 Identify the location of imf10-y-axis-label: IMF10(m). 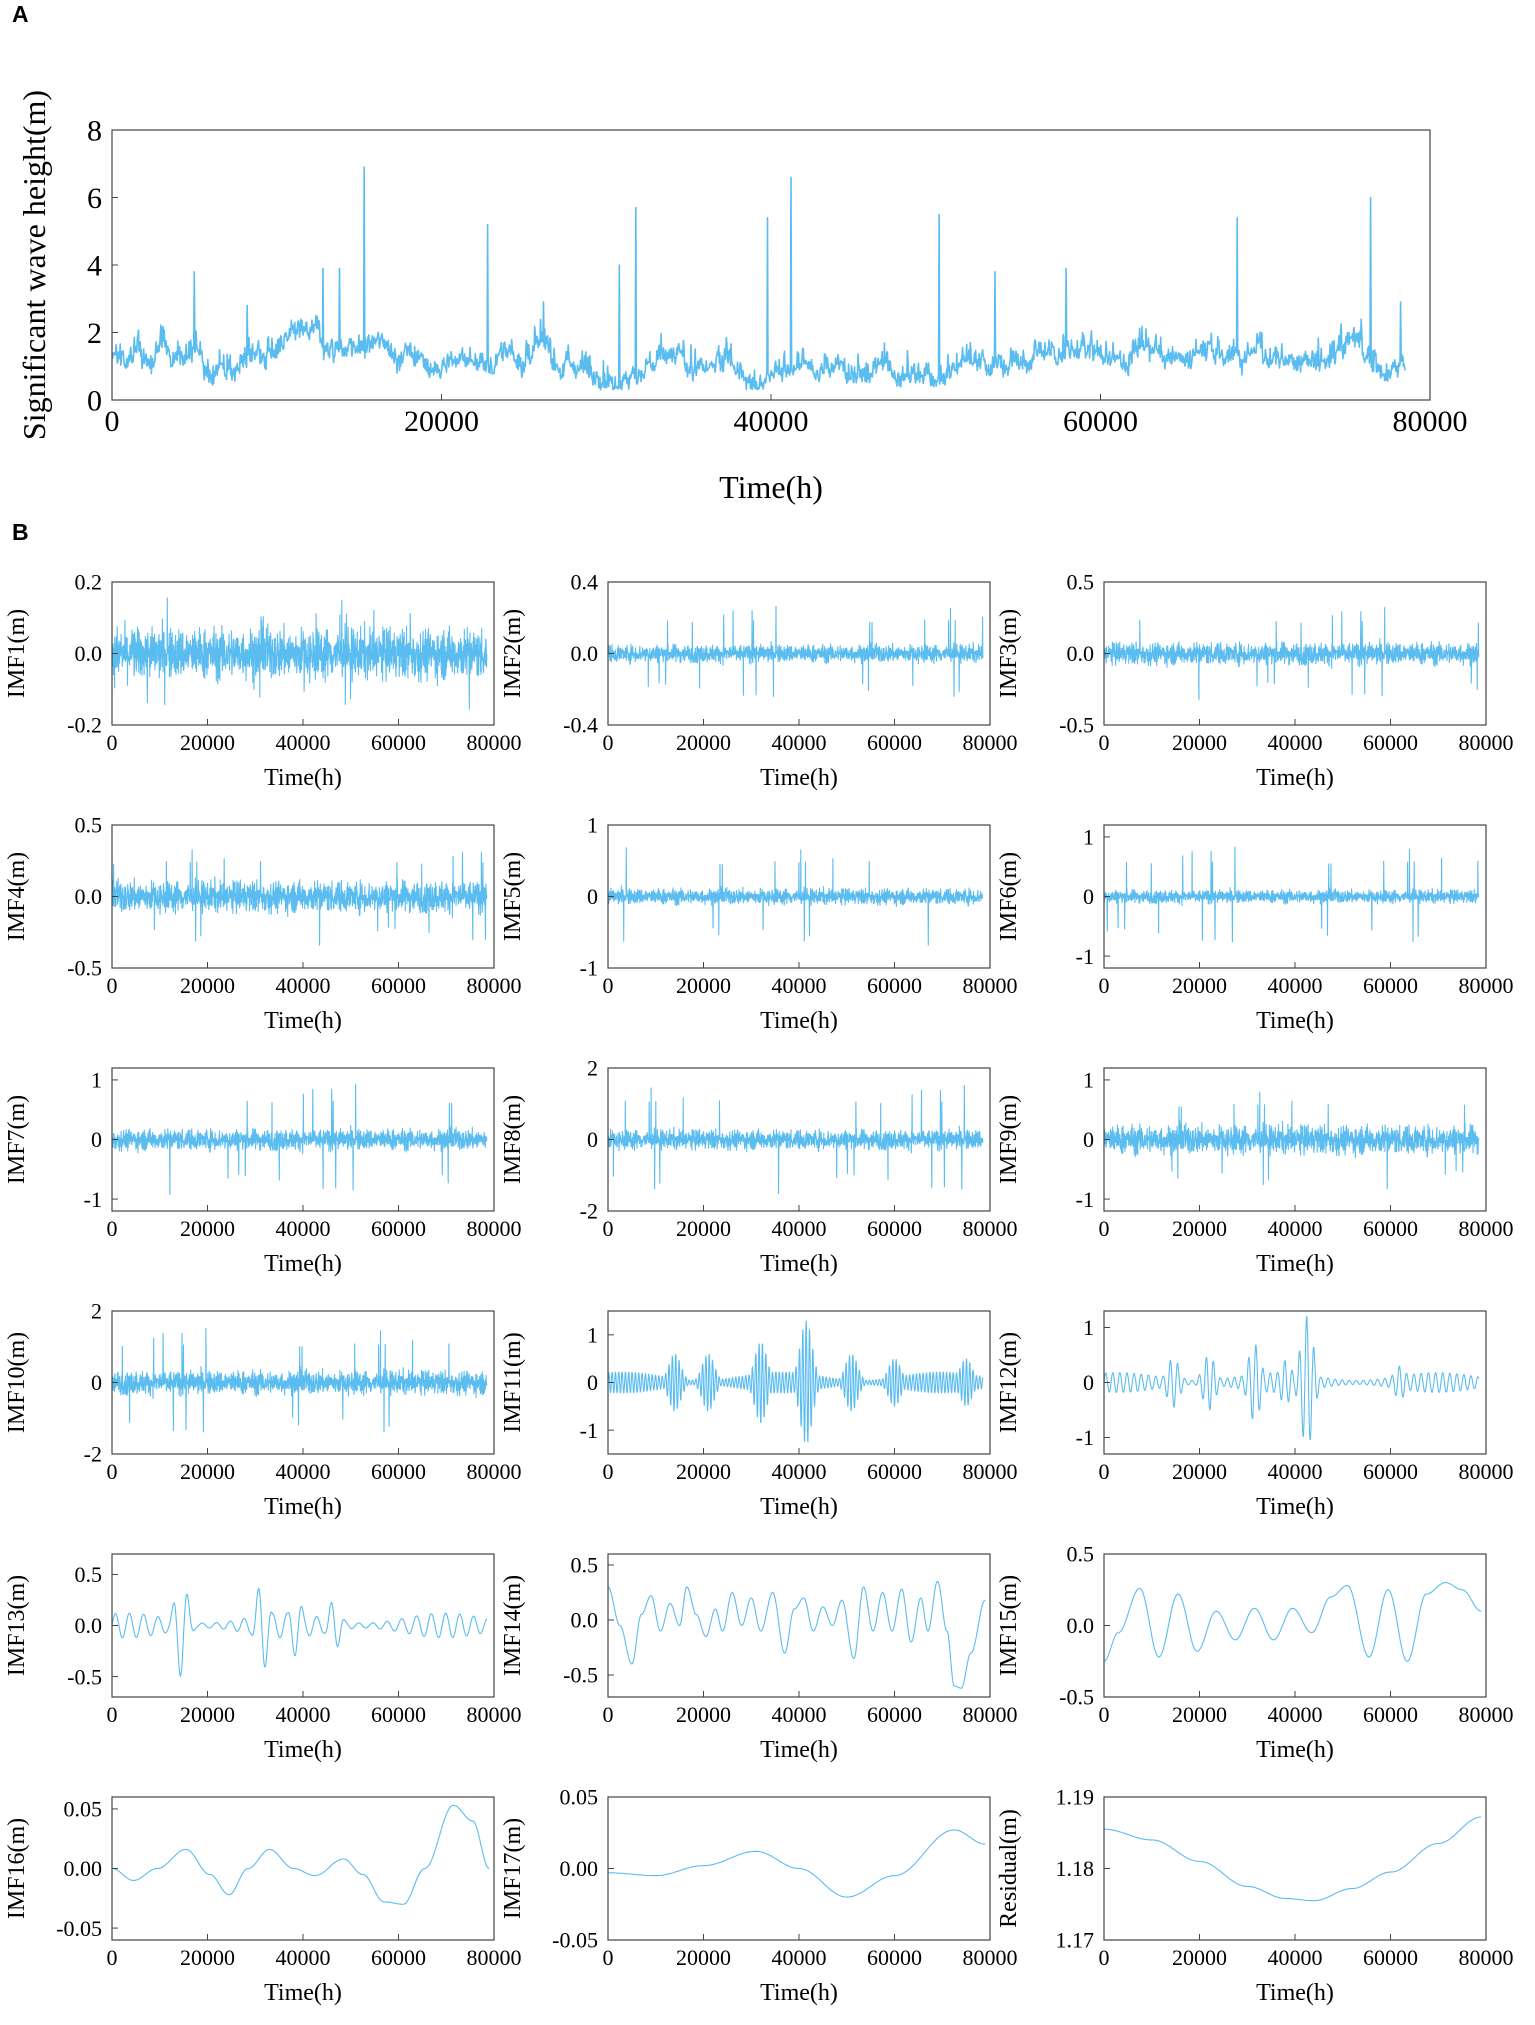
(17, 1382).